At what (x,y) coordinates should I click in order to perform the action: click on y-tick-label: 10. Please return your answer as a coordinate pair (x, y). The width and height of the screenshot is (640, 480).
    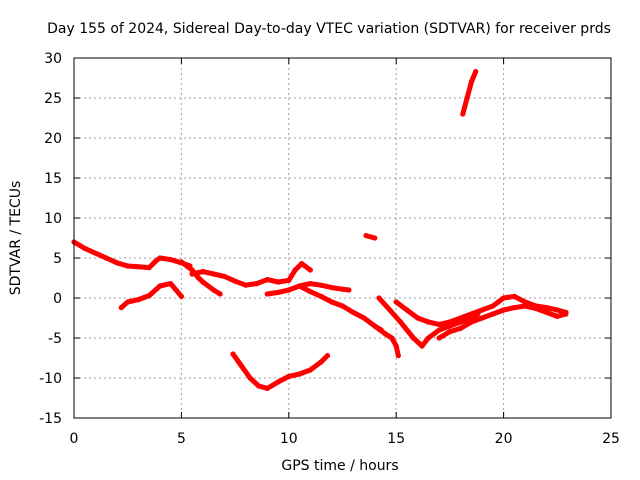
    Looking at the image, I should click on (53, 219).